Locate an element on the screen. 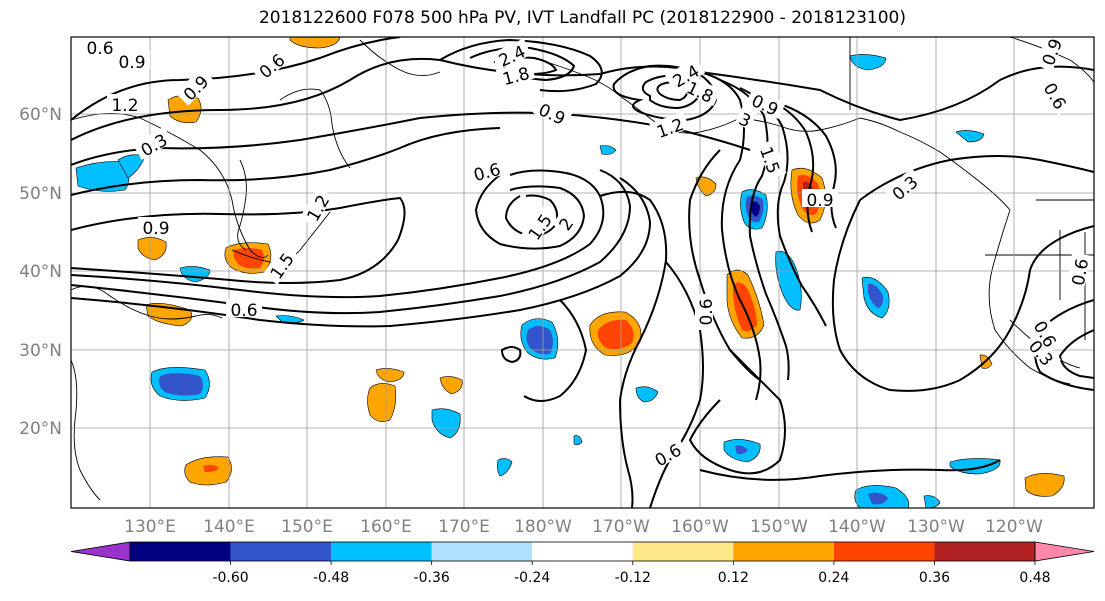  longitude-label: 130°W is located at coordinates (936, 527).